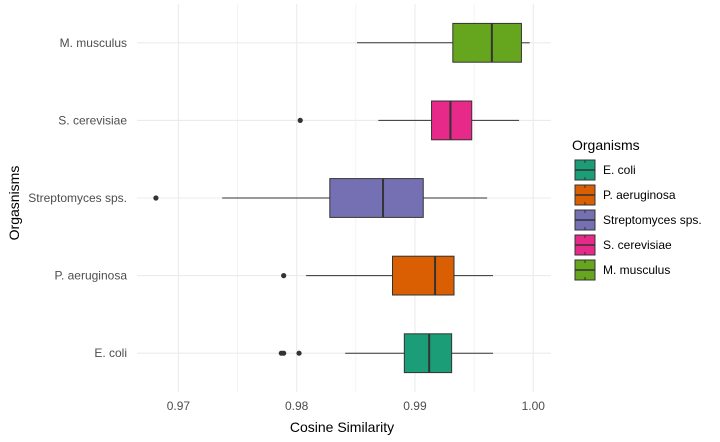 The height and width of the screenshot is (442, 720). Describe the element at coordinates (619, 170) in the screenshot. I see `legend-label: E. coli` at that location.